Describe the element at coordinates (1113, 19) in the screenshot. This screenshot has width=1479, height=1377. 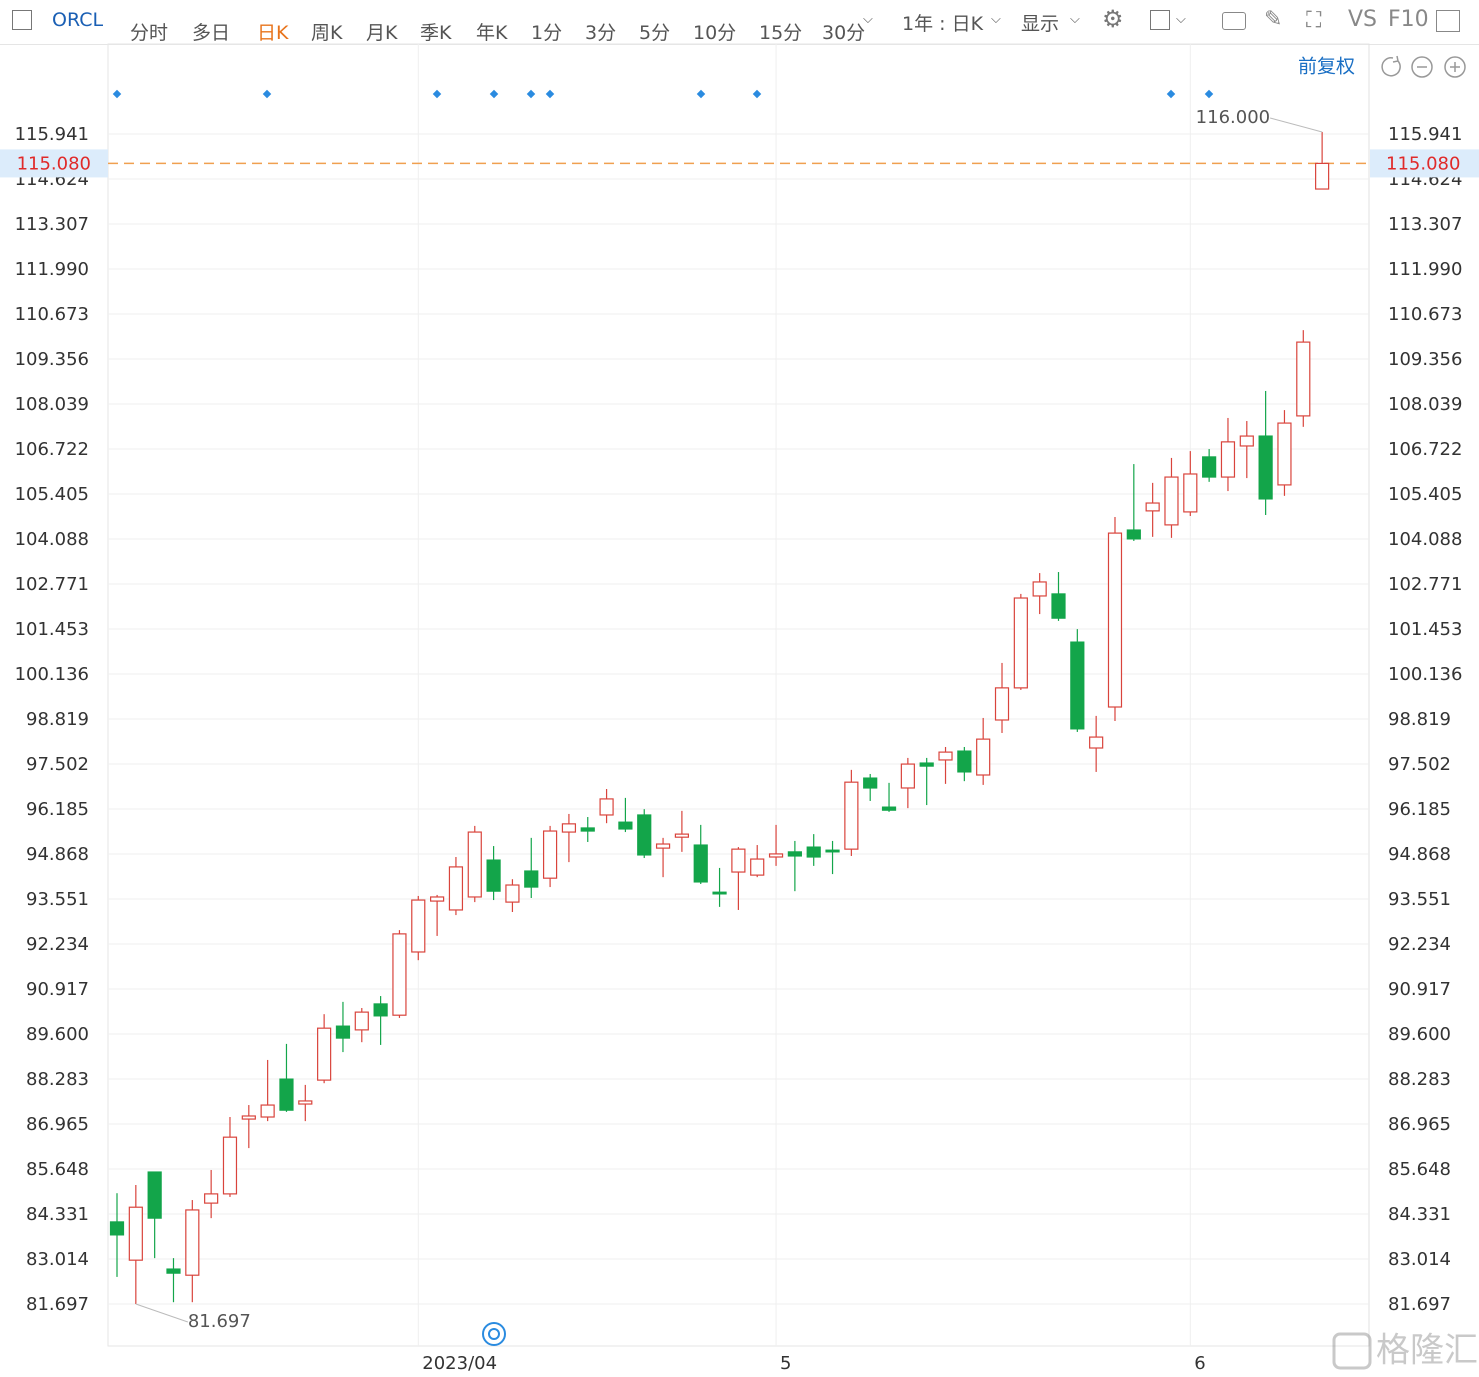
I see `settings-icon: ⚙` at that location.